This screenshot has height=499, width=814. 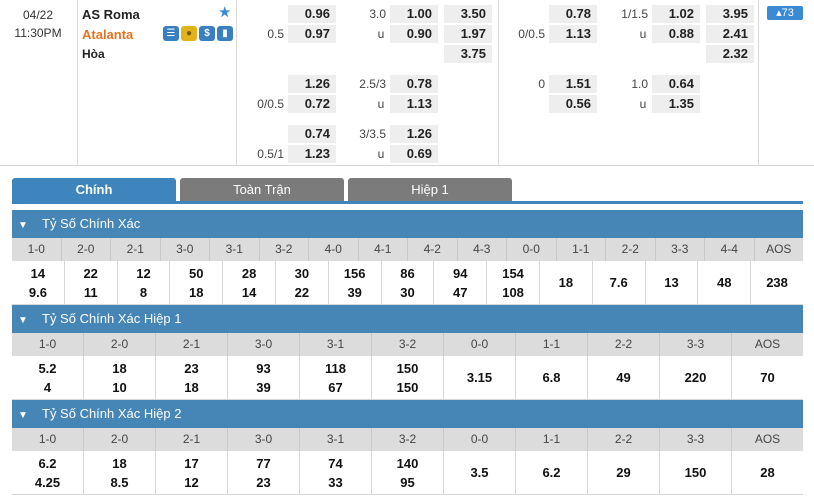 I want to click on home-score-odds: 140, so click(x=407, y=463).